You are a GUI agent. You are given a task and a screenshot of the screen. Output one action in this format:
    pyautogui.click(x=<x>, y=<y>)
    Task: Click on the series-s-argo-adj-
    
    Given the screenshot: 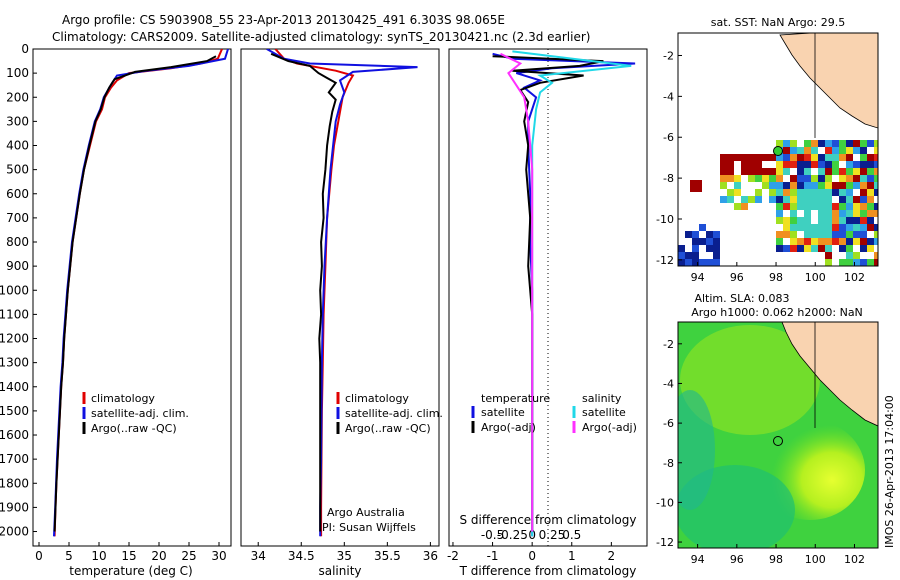 What is the action you would take?
    pyautogui.click(x=517, y=292)
    